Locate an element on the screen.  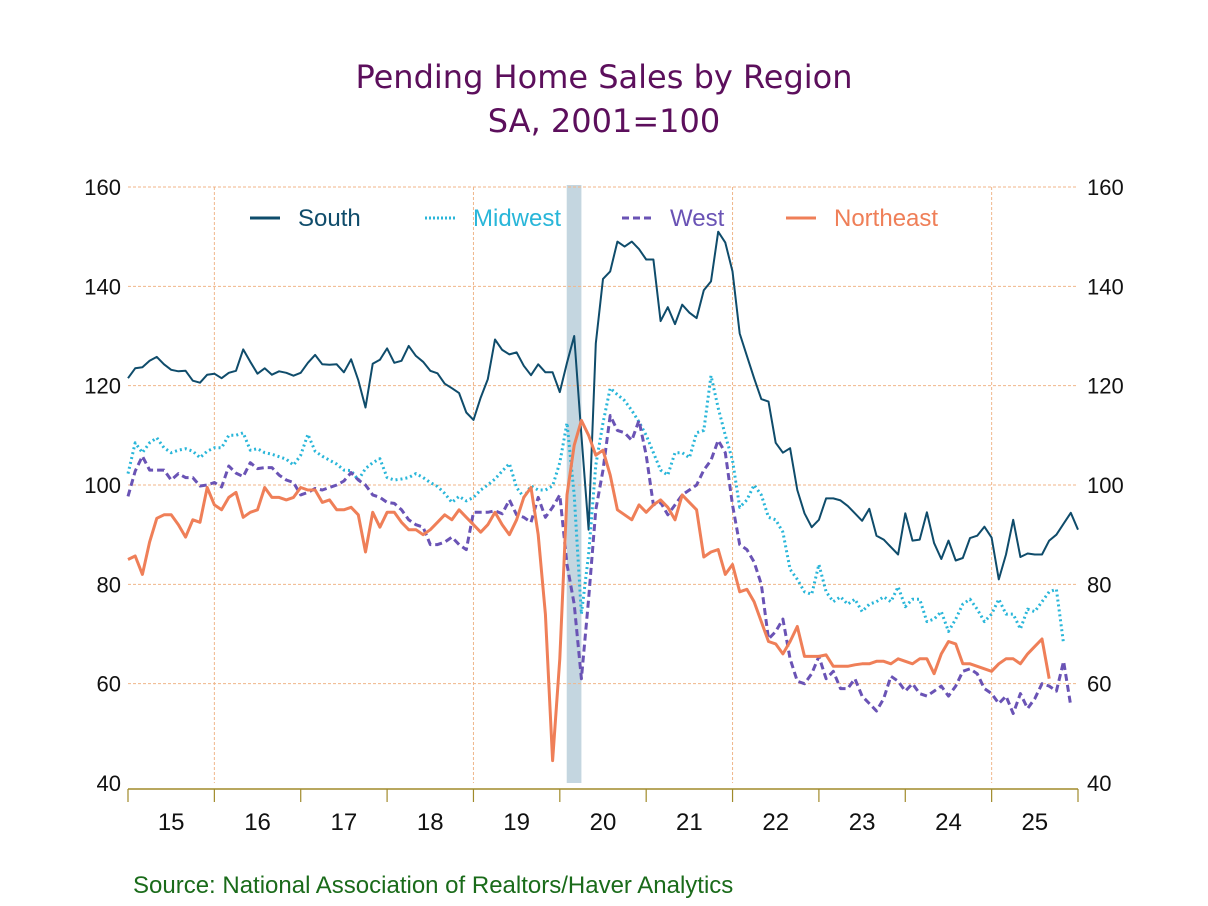
chart-title: Pending Home Sales by Region is located at coordinates (604, 77).